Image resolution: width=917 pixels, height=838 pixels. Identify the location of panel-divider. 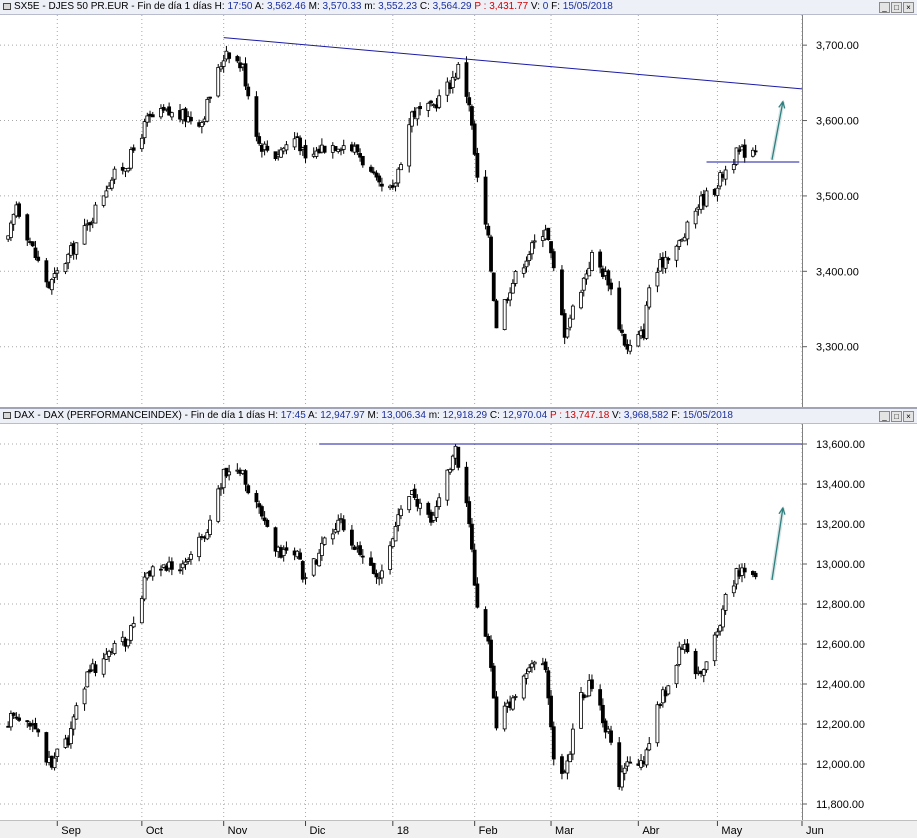
(458, 408).